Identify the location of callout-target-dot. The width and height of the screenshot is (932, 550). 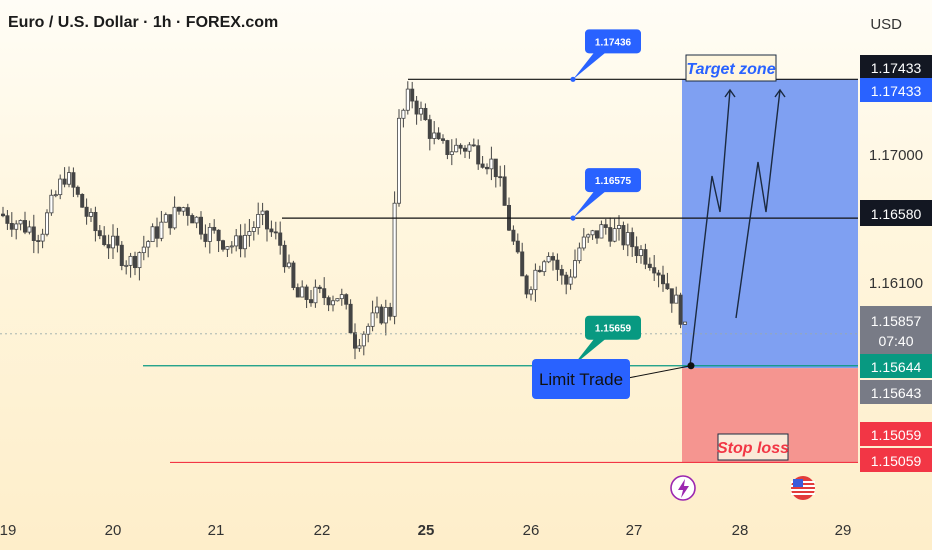
(573, 79).